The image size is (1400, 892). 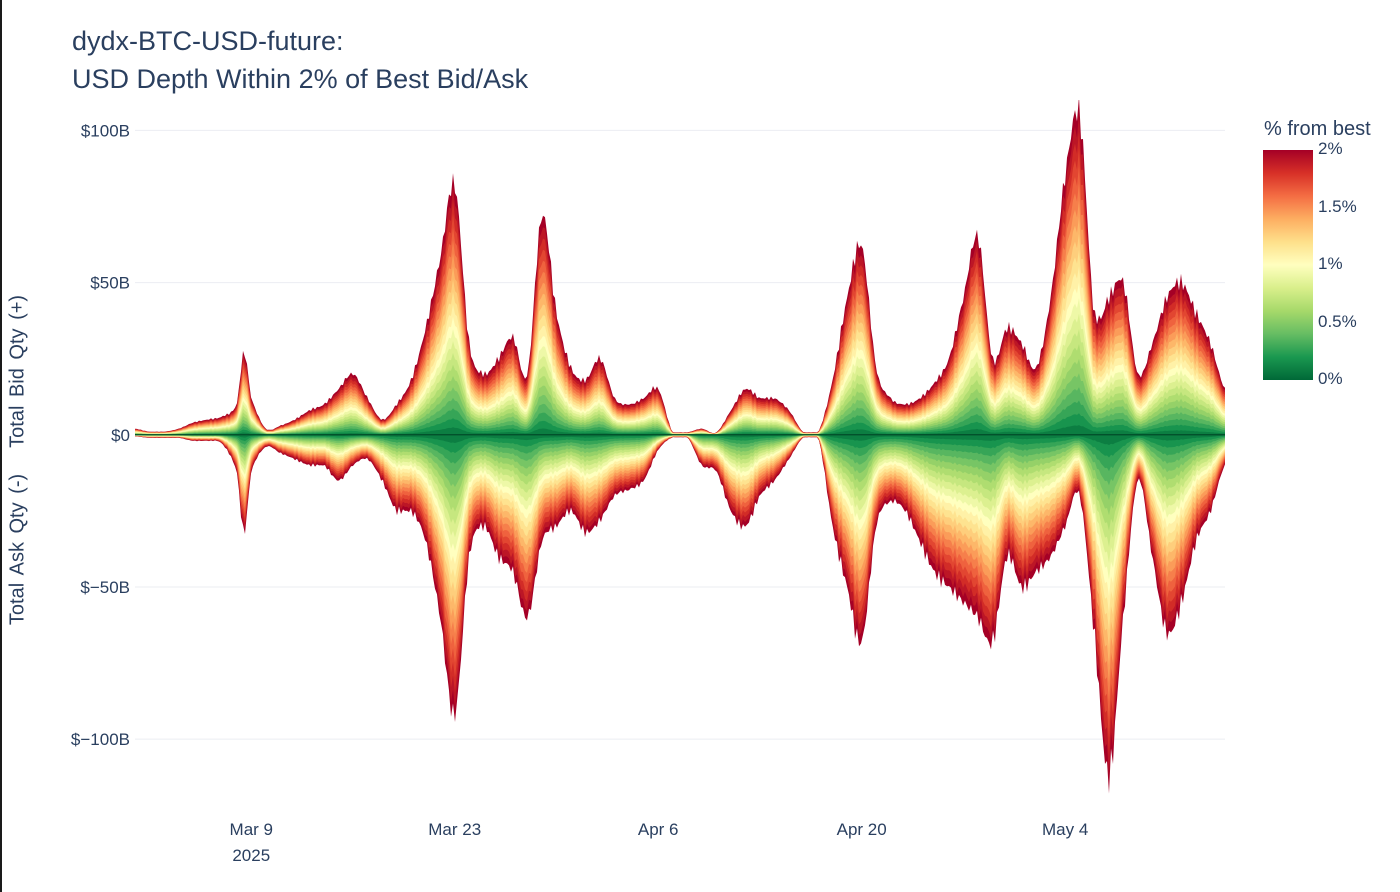 I want to click on chart-title-line1: dydx-BTC-USD-future:, so click(x=208, y=41).